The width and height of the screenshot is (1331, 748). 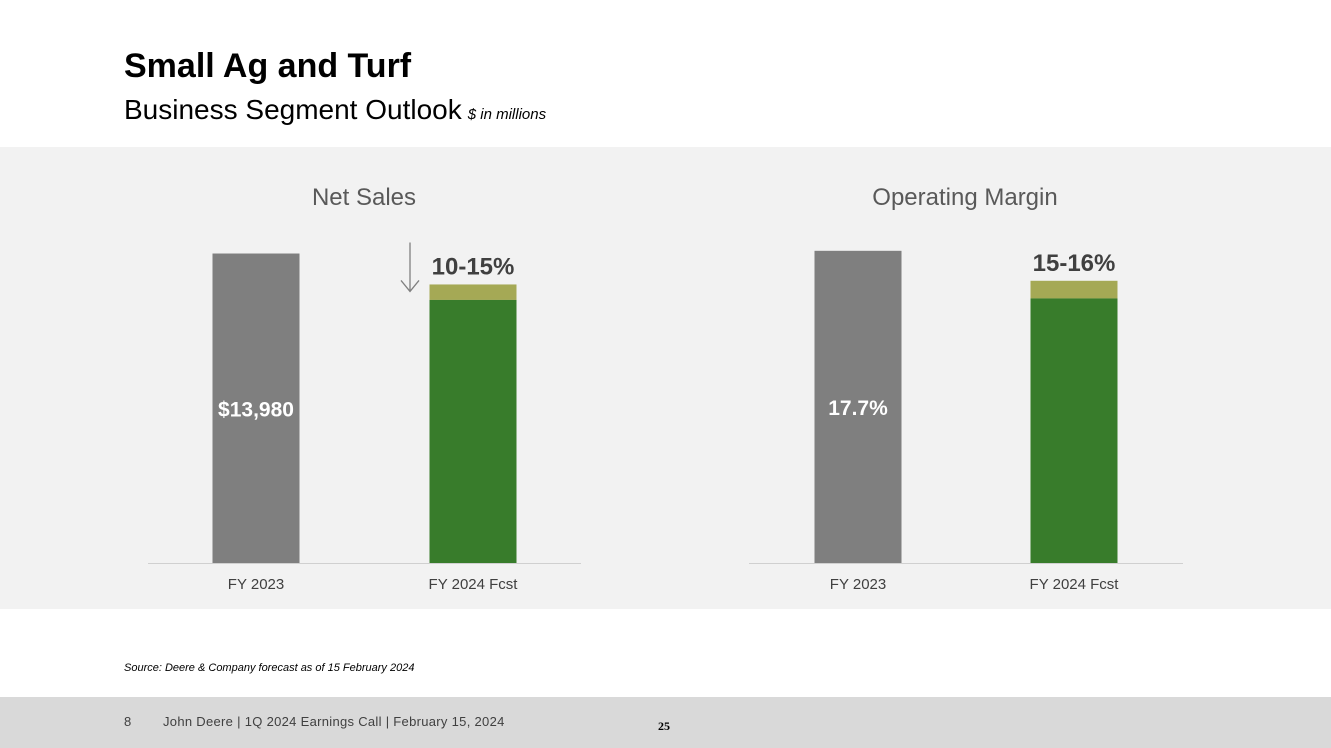 I want to click on bar-value-label-2: 17.7%, so click(x=858, y=408).